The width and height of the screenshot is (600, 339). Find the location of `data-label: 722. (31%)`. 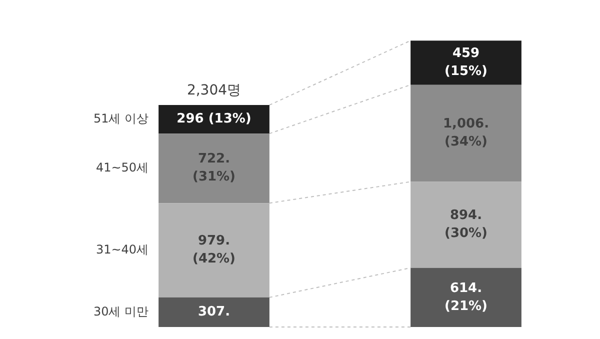

data-label: 722. (31%) is located at coordinates (214, 168).